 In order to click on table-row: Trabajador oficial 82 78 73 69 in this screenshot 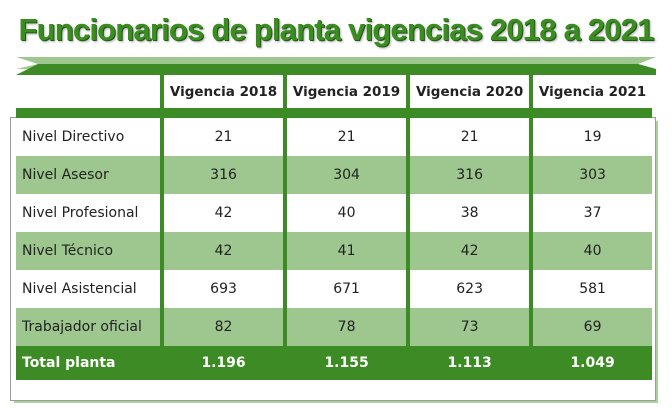, I will do `click(334, 327)`.